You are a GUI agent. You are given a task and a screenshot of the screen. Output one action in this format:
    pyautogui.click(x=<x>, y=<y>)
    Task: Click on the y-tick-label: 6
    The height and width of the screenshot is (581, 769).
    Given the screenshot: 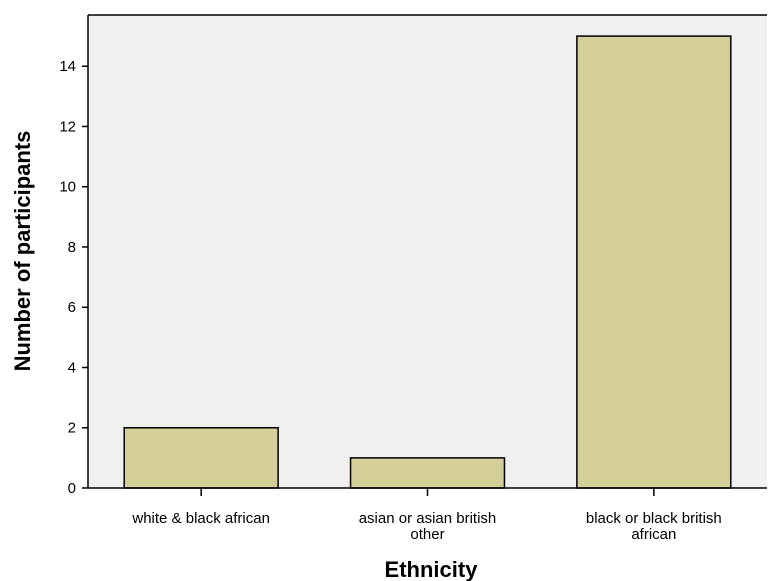 What is the action you would take?
    pyautogui.click(x=72, y=307)
    